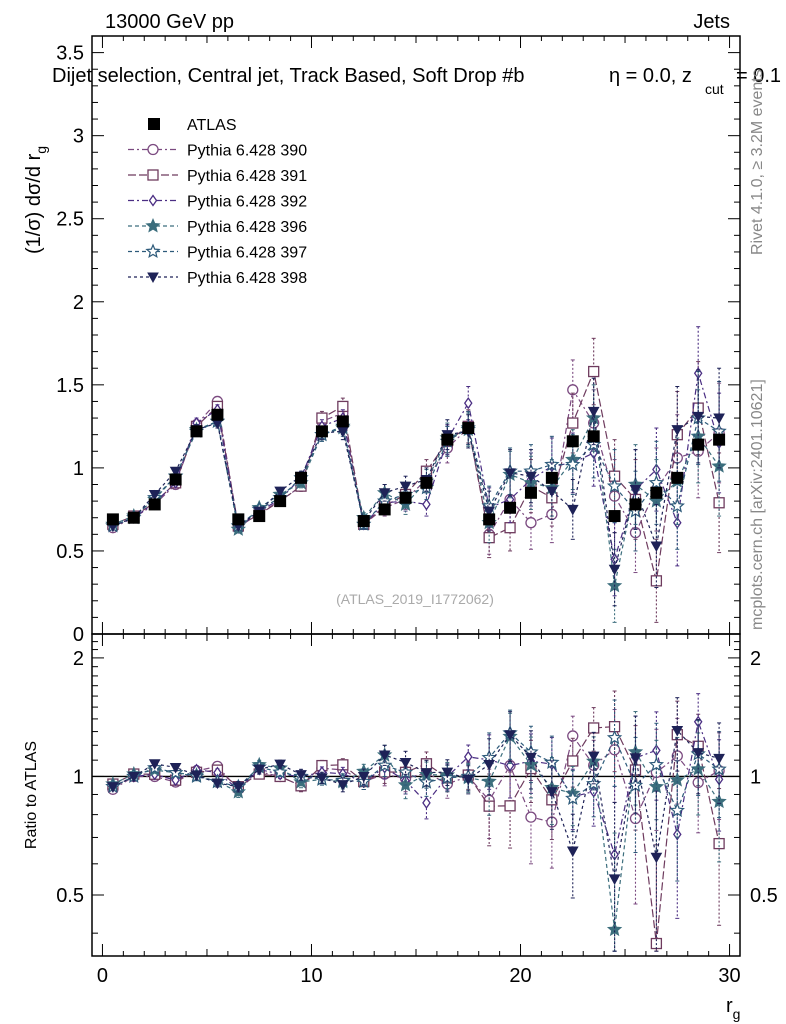  What do you see at coordinates (650, 76) in the screenshot?
I see `subtitle-overlay: η = 0.0, z` at bounding box center [650, 76].